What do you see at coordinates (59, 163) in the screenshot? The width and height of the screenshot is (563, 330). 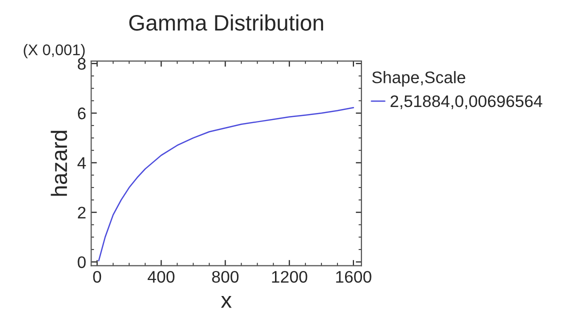 I see `y-axis-title: hazard` at bounding box center [59, 163].